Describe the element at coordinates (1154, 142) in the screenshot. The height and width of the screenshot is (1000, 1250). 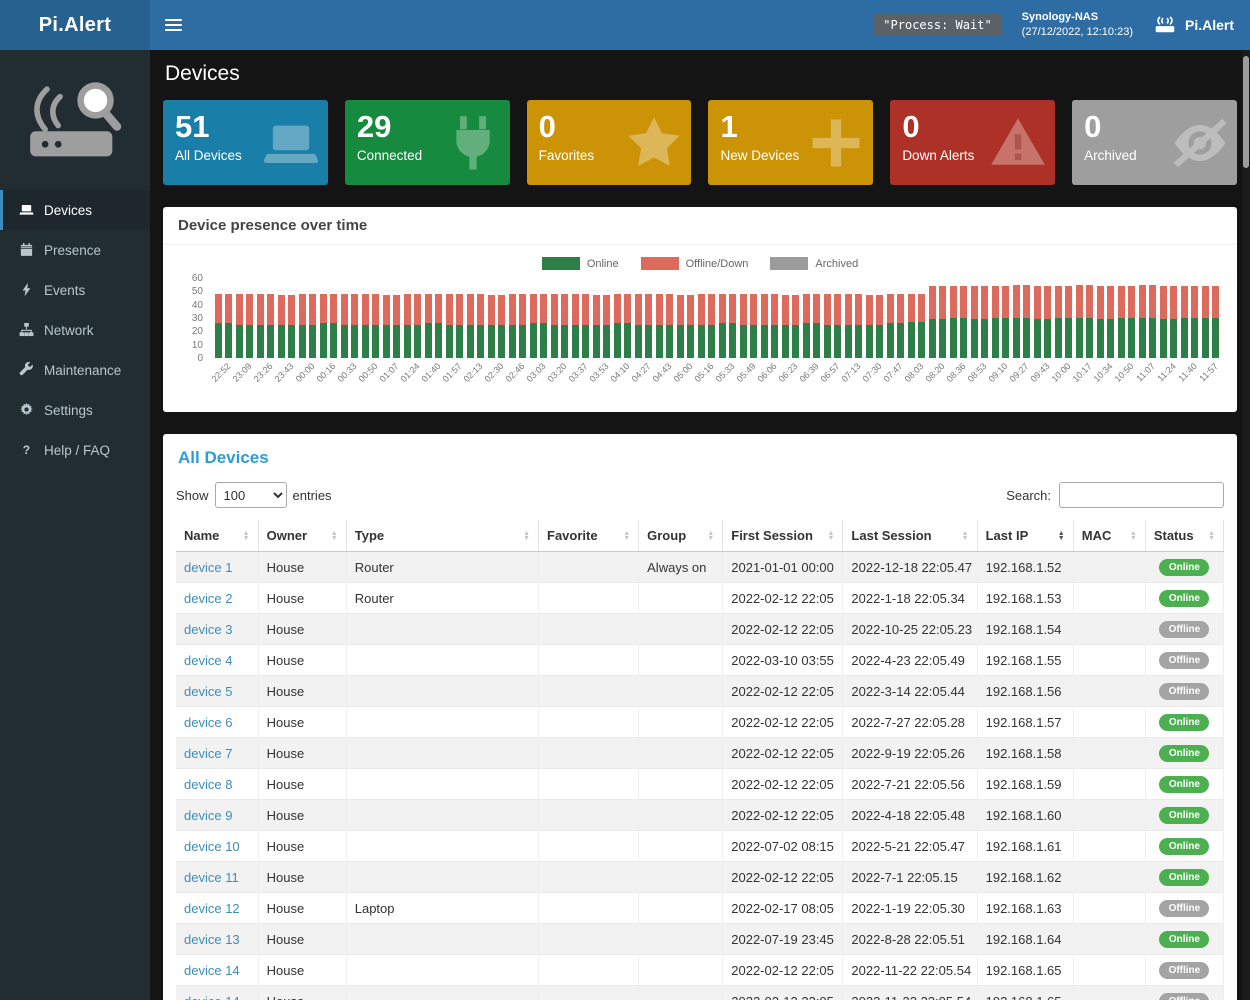
I see `summary-card-archived: 0 Archived` at that location.